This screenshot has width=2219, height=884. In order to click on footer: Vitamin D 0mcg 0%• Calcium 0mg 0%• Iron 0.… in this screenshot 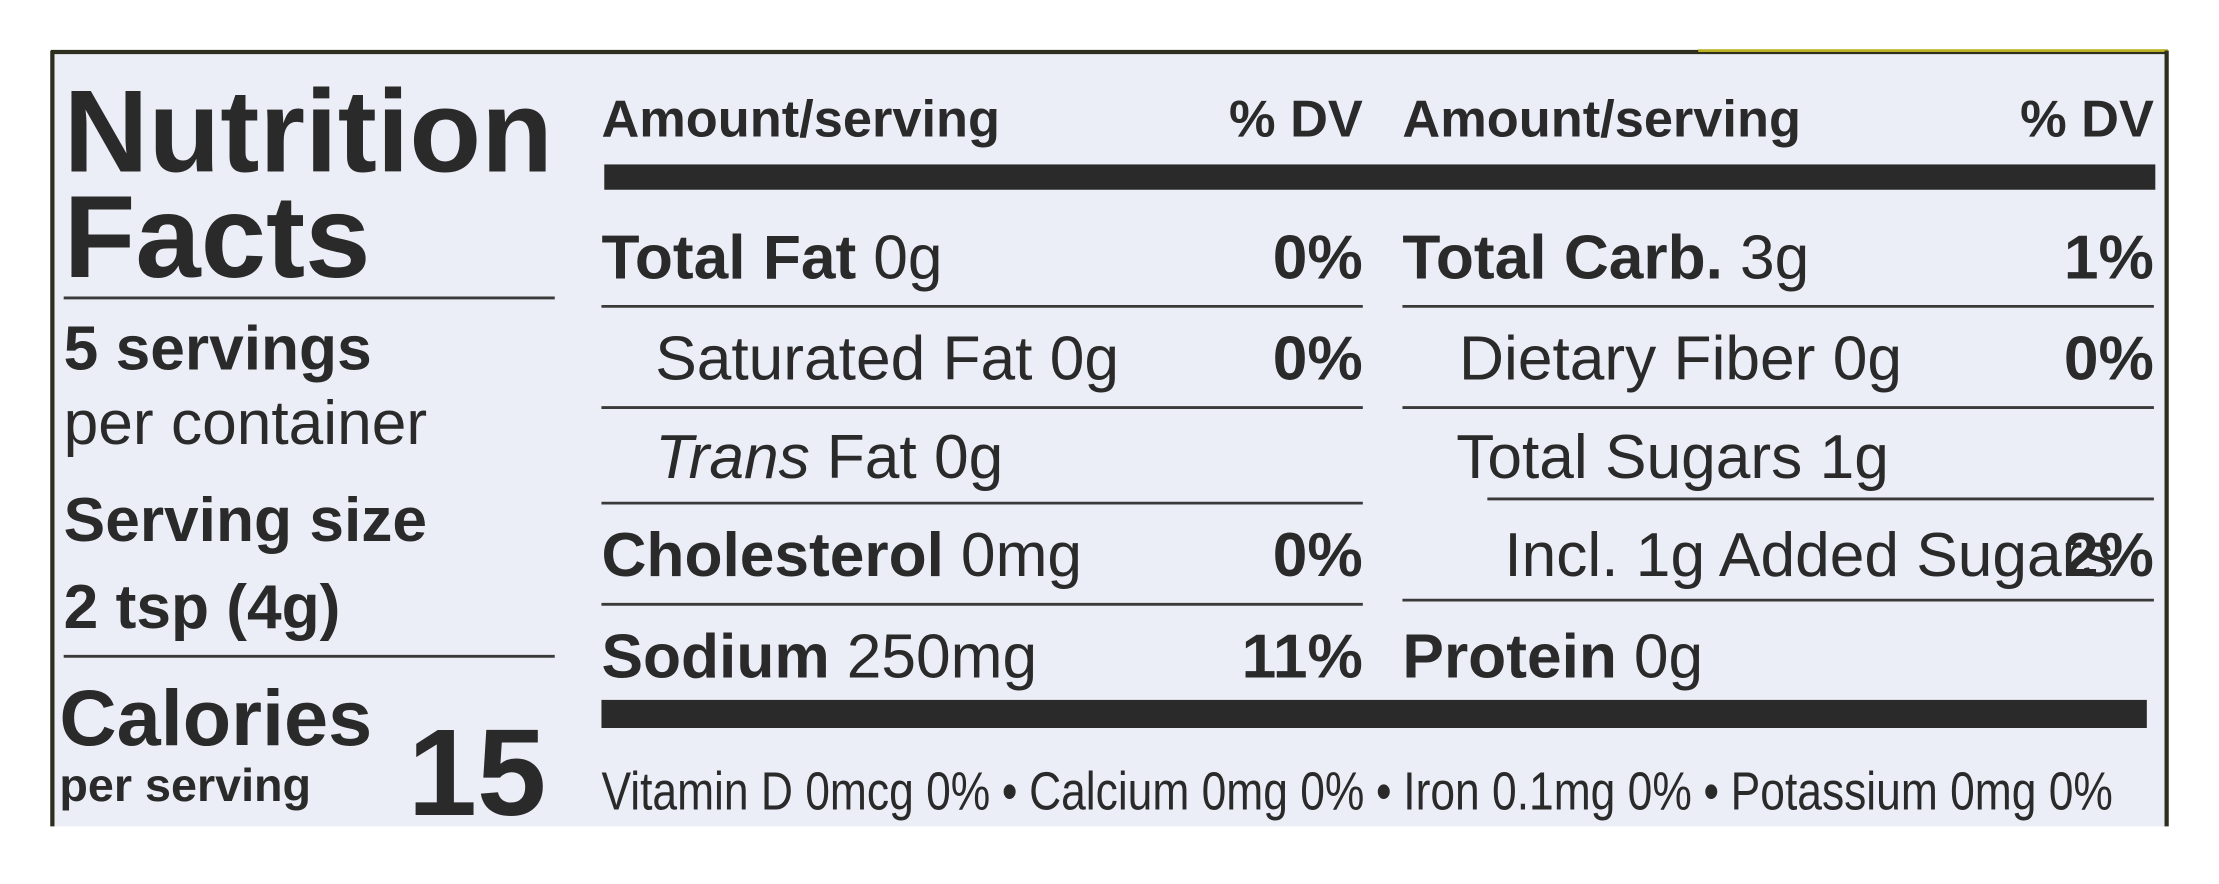, I will do `click(1356, 792)`.